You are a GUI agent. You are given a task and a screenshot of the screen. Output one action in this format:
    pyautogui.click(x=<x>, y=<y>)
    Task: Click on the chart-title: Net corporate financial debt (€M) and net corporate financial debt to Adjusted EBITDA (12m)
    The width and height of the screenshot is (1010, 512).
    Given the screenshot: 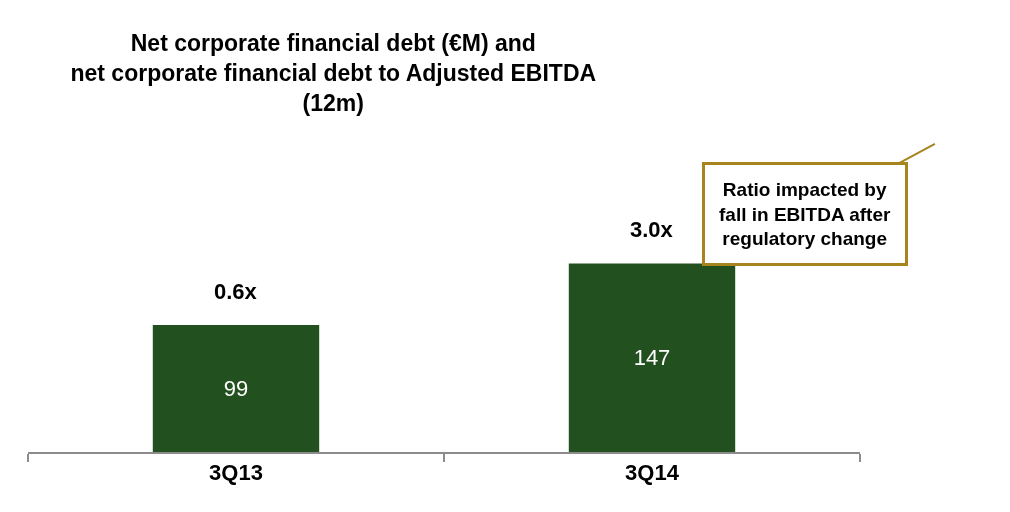 What is the action you would take?
    pyautogui.click(x=333, y=73)
    